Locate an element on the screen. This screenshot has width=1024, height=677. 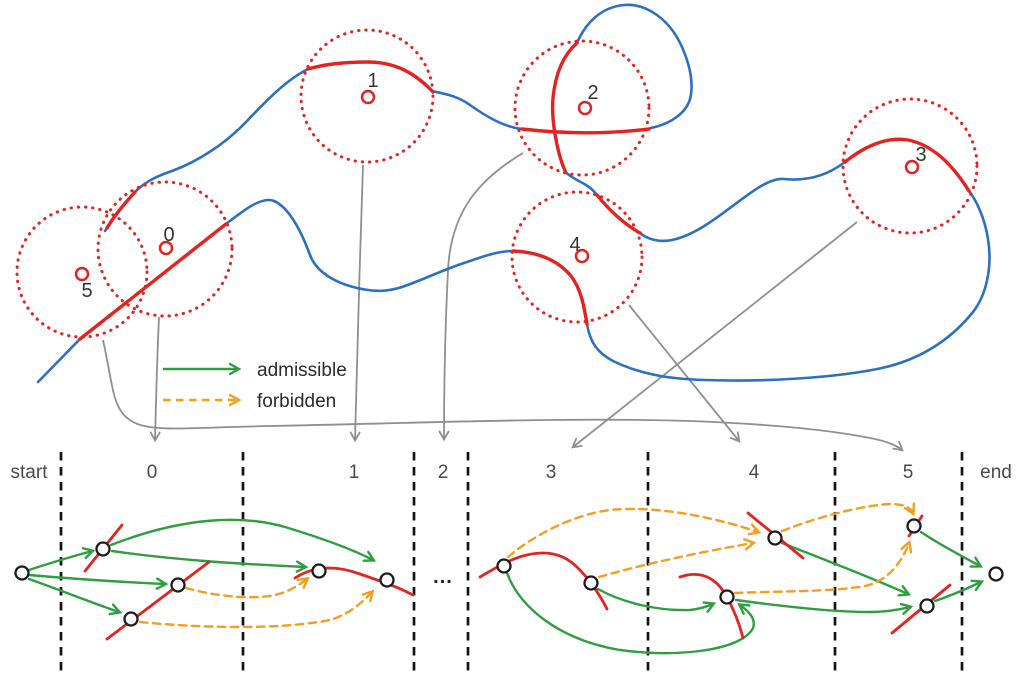
node-4a is located at coordinates (775, 538).